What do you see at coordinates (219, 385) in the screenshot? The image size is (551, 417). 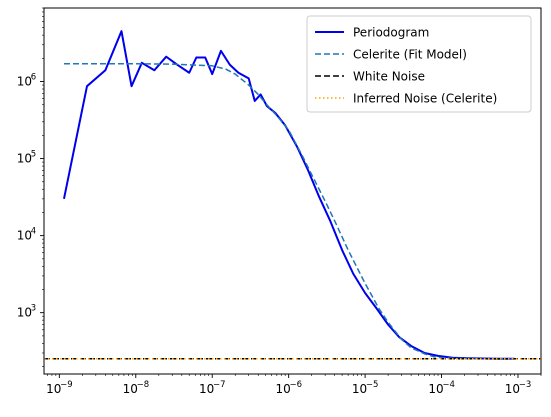 I see `x-tick-label-2-exponent: −7` at bounding box center [219, 385].